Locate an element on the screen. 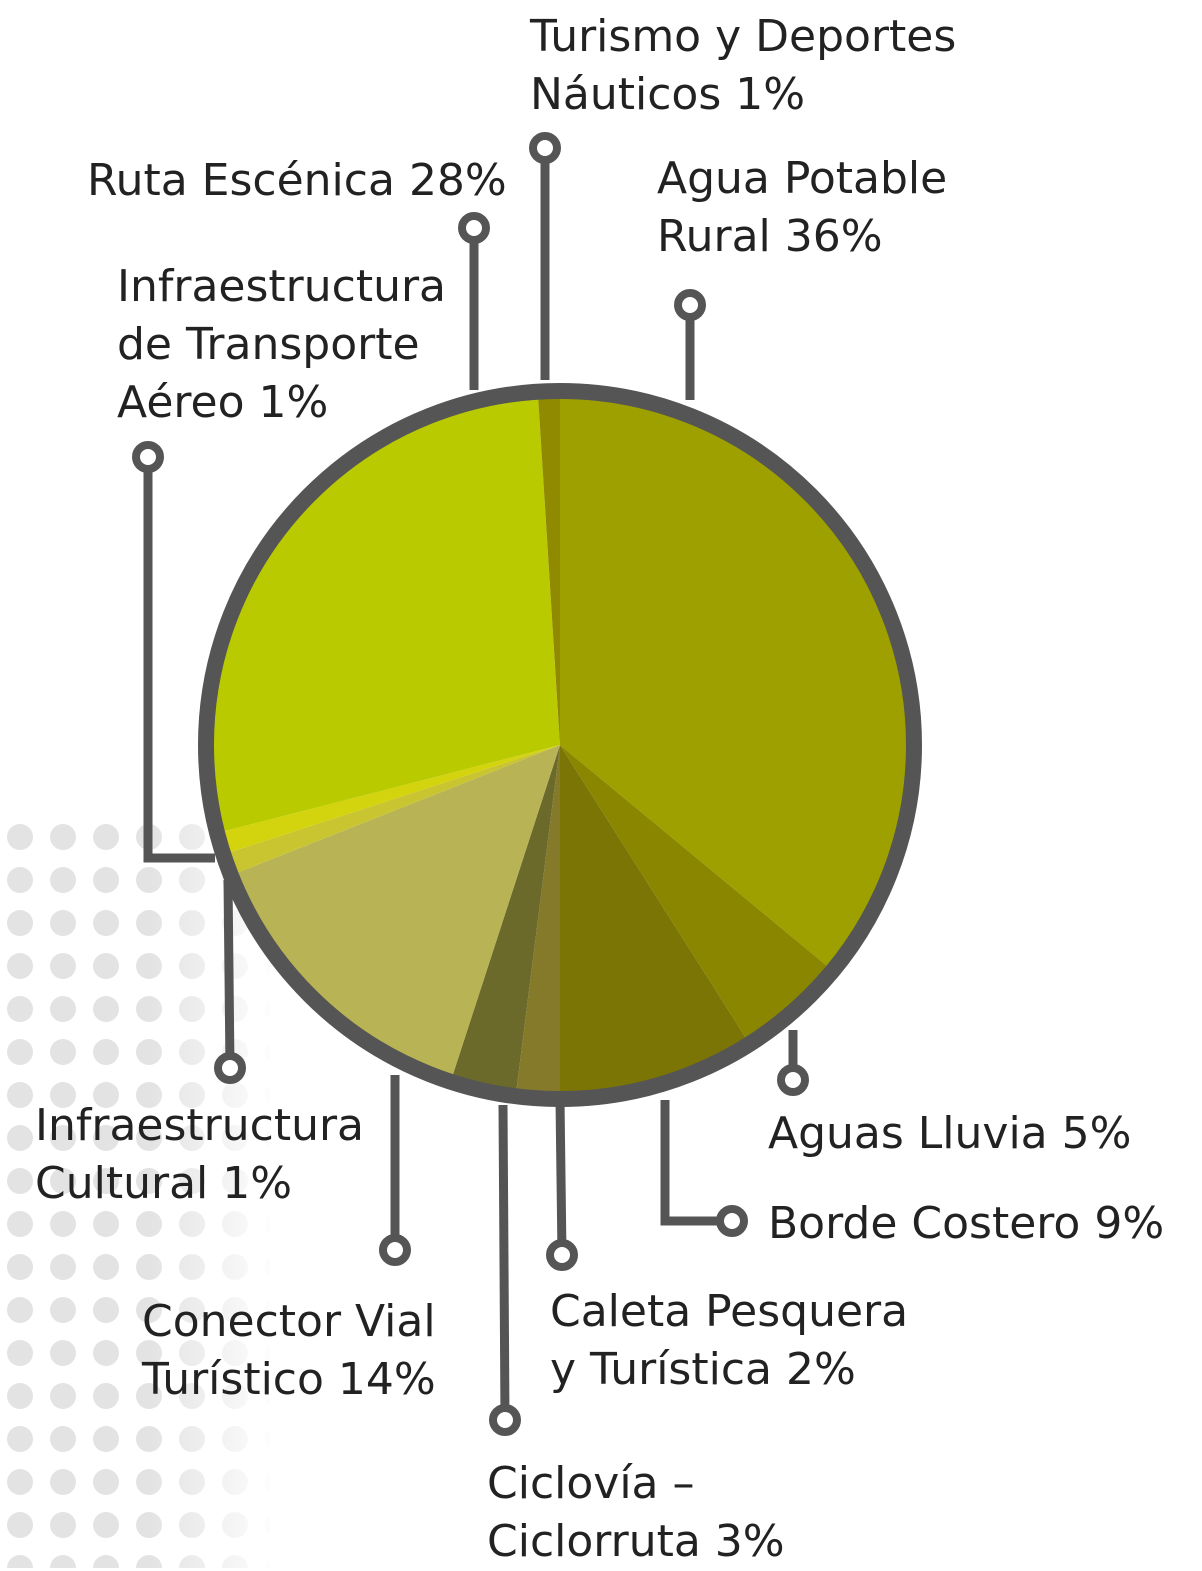 Image resolution: width=1202 pixels, height=1571 pixels. slice-label: Borde Costero 9% is located at coordinates (978, 1224).